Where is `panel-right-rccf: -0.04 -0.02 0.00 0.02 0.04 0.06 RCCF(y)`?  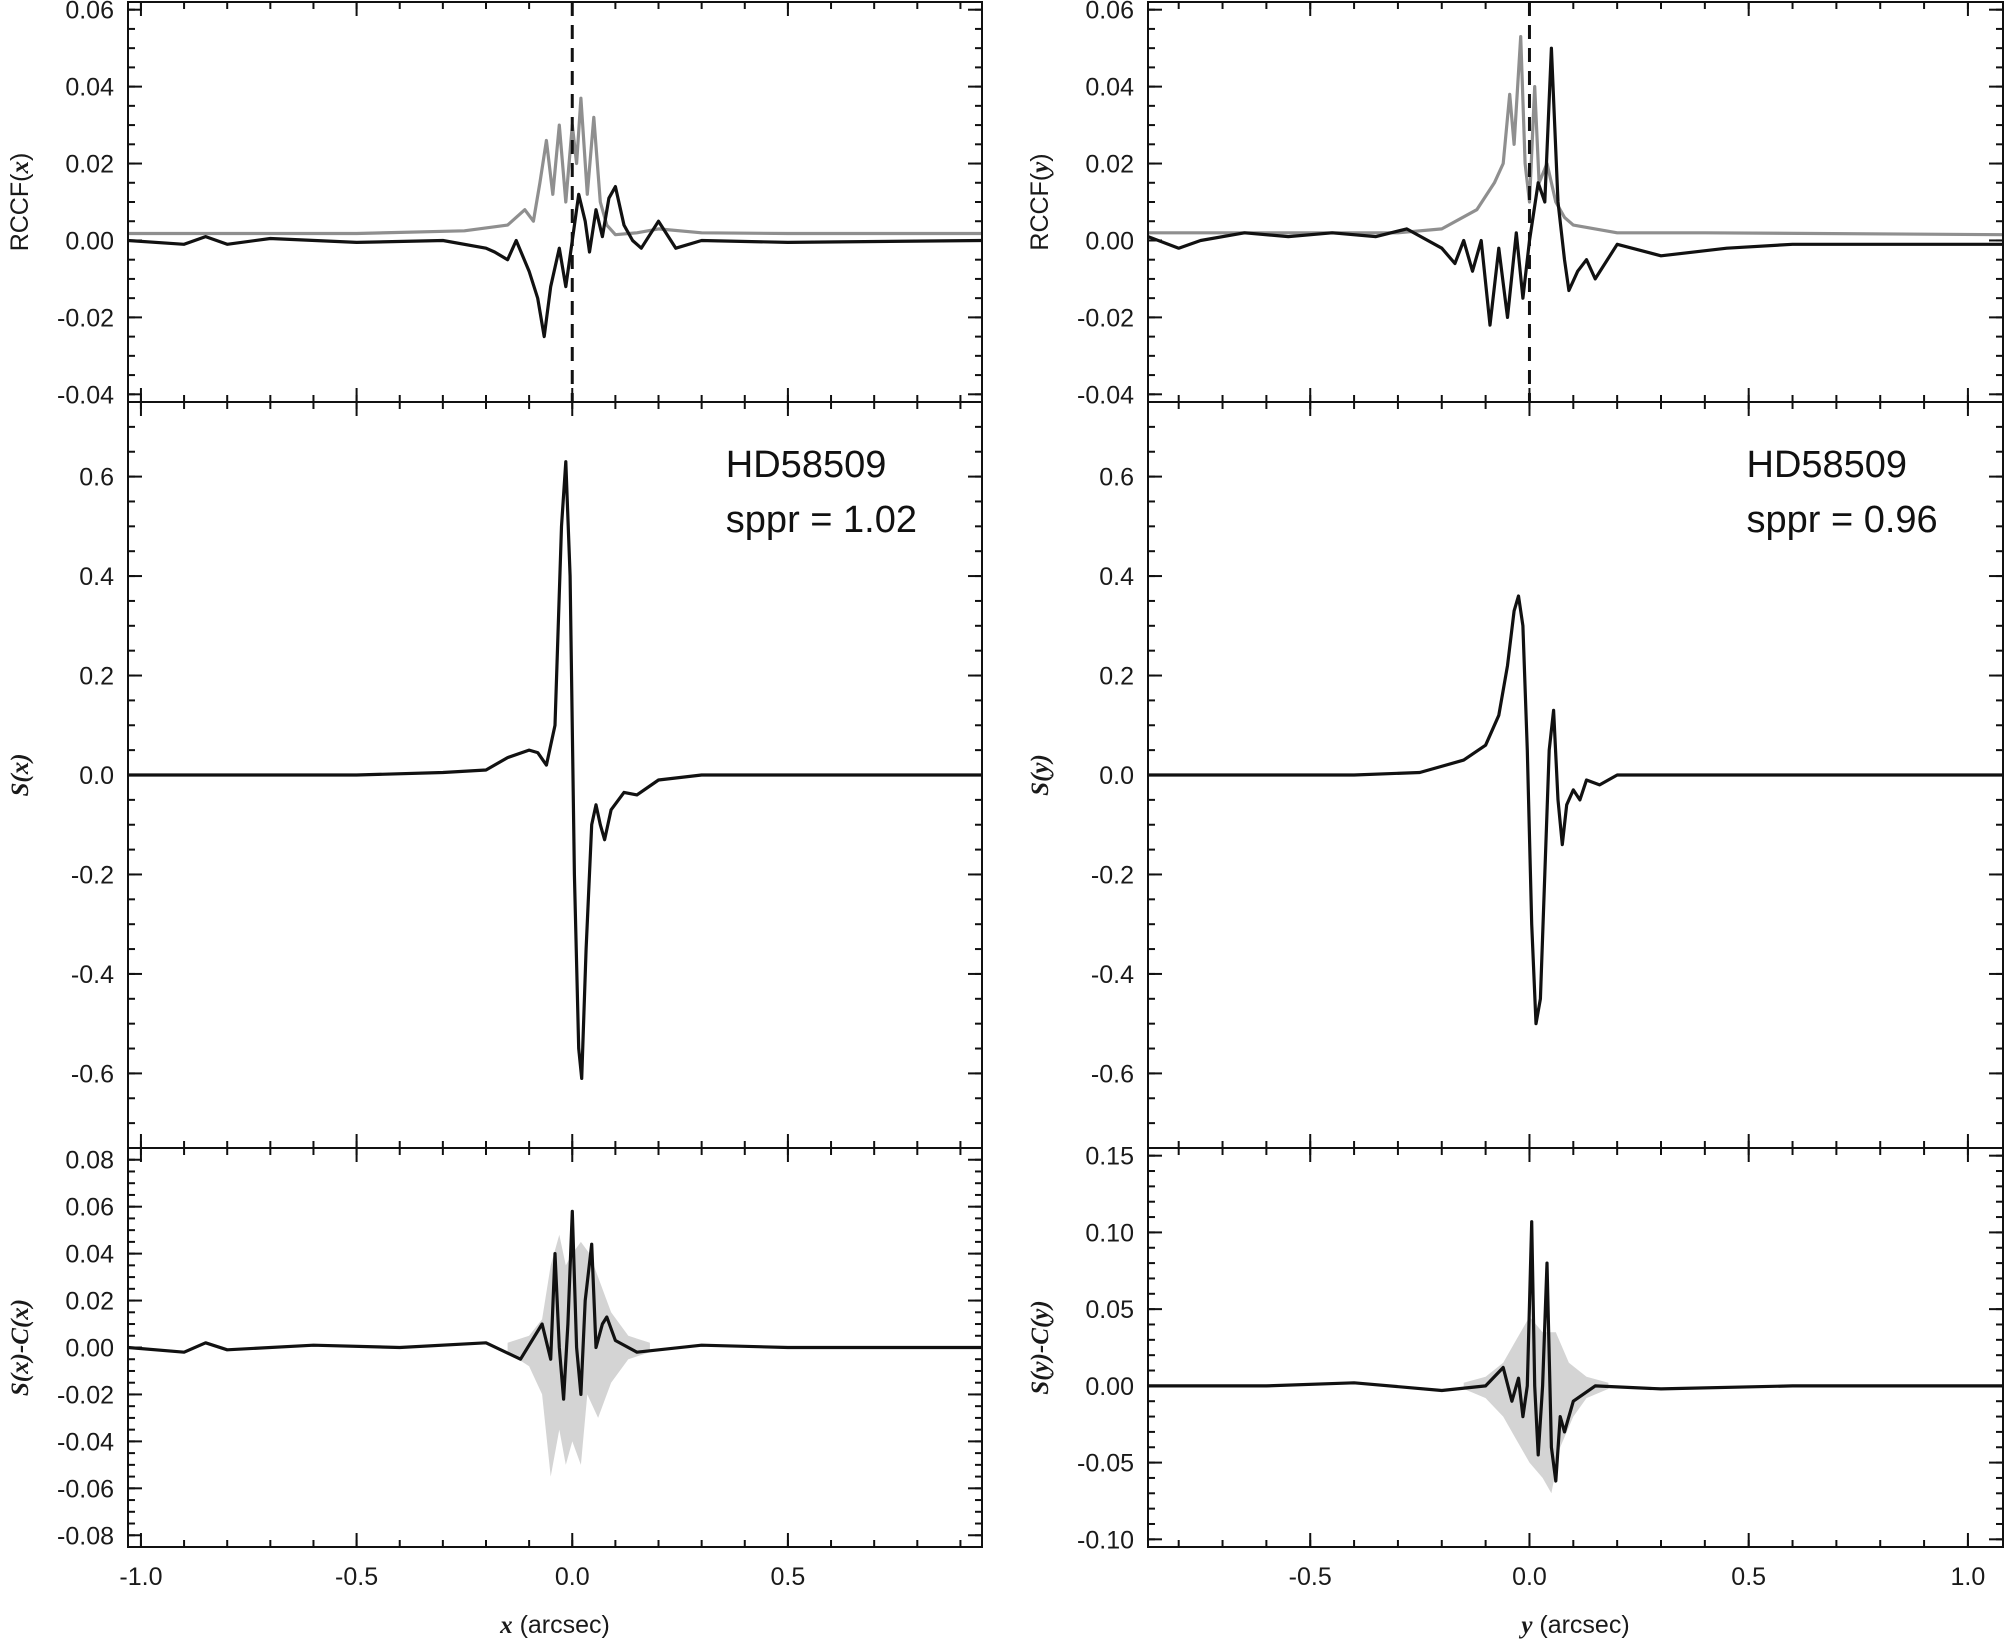 panel-right-rccf: -0.04 -0.02 0.00 0.02 0.04 0.06 RCCF(y) is located at coordinates (1515, 204).